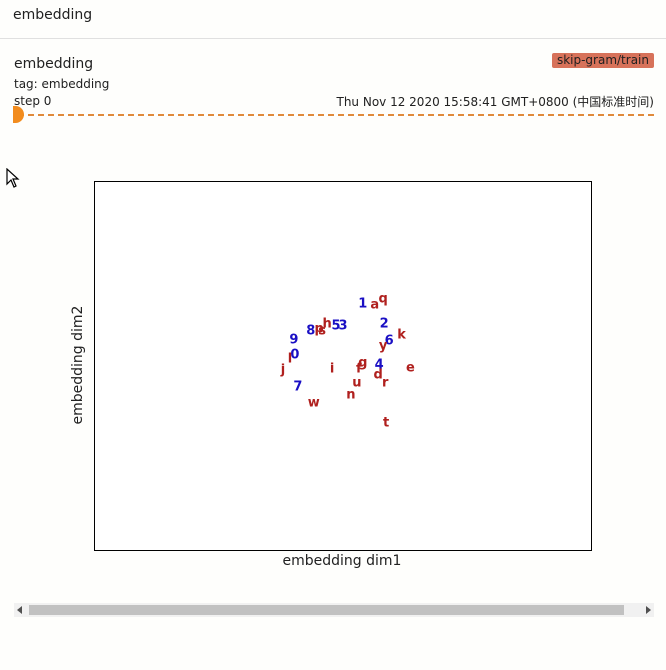  What do you see at coordinates (332, 369) in the screenshot?
I see `point-label-i: i` at bounding box center [332, 369].